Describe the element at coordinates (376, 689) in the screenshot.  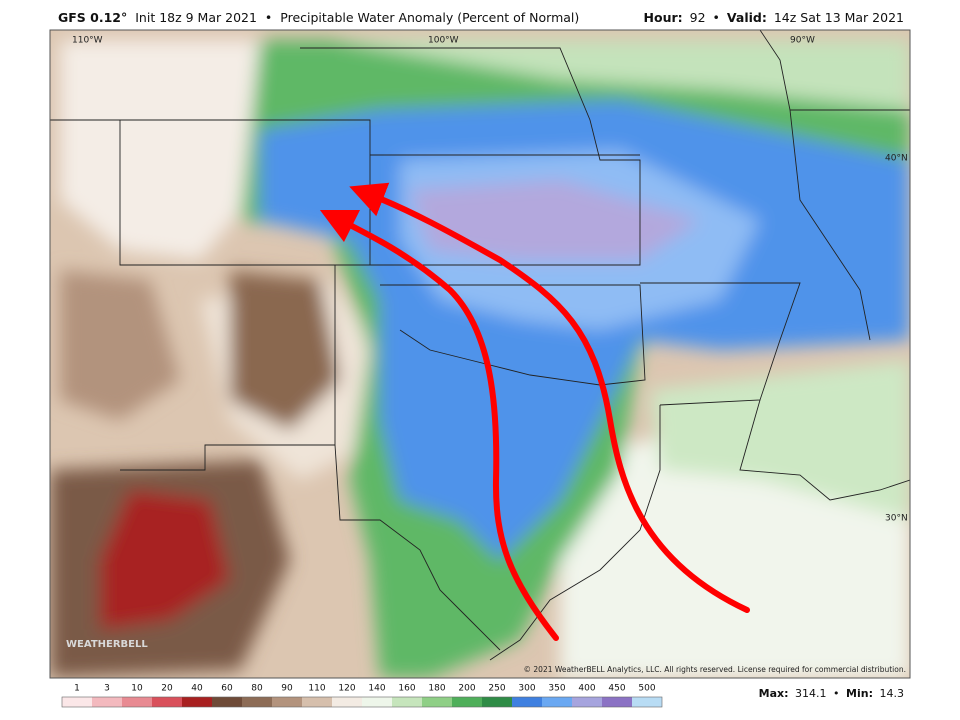
I see `colorbar-label: 140` at that location.